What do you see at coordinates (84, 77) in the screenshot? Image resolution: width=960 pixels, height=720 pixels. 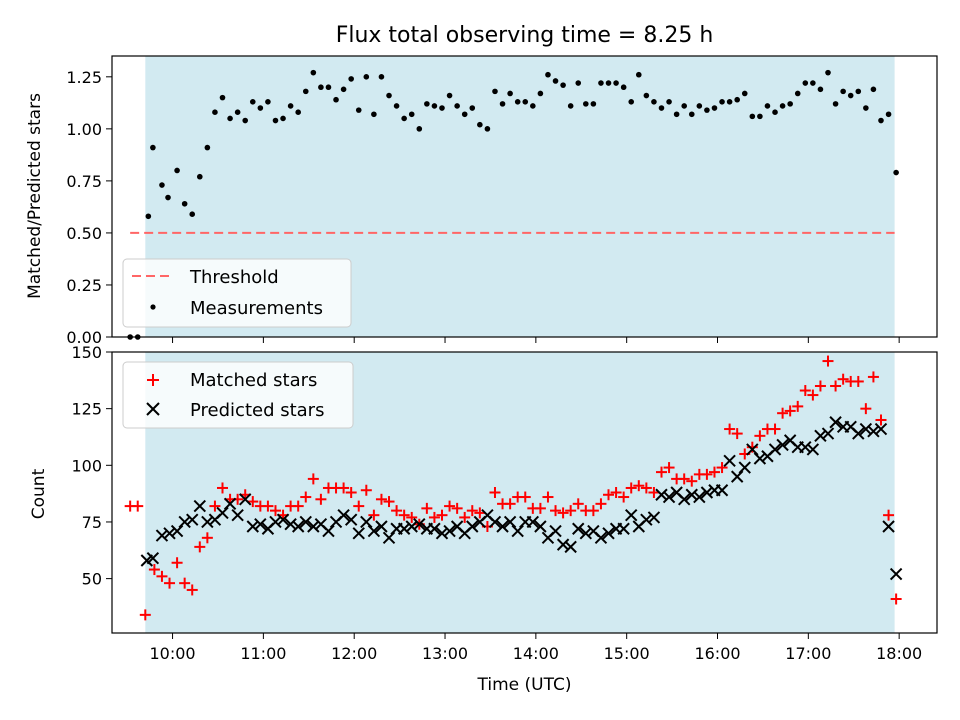 I see `top-y-tick-label: 1.25` at bounding box center [84, 77].